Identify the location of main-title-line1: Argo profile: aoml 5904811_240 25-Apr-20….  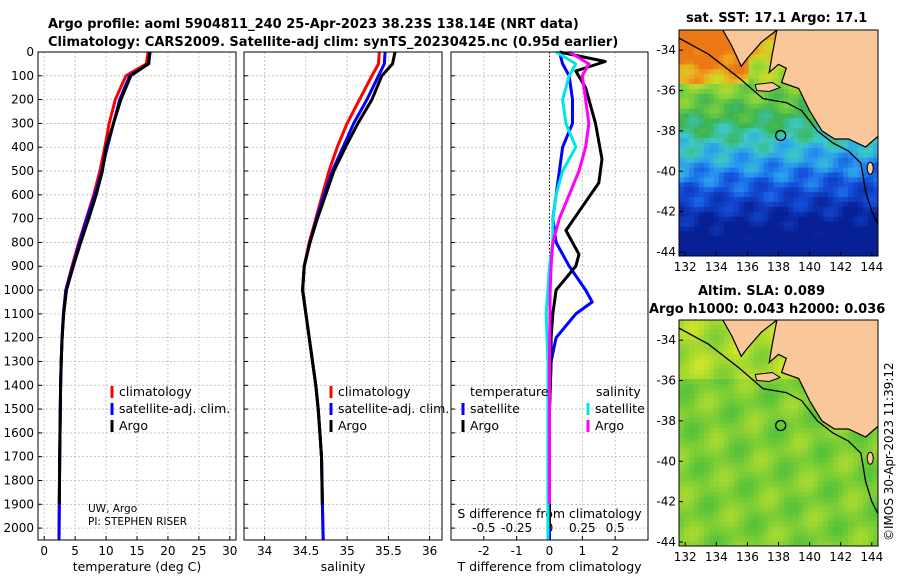
(313, 24).